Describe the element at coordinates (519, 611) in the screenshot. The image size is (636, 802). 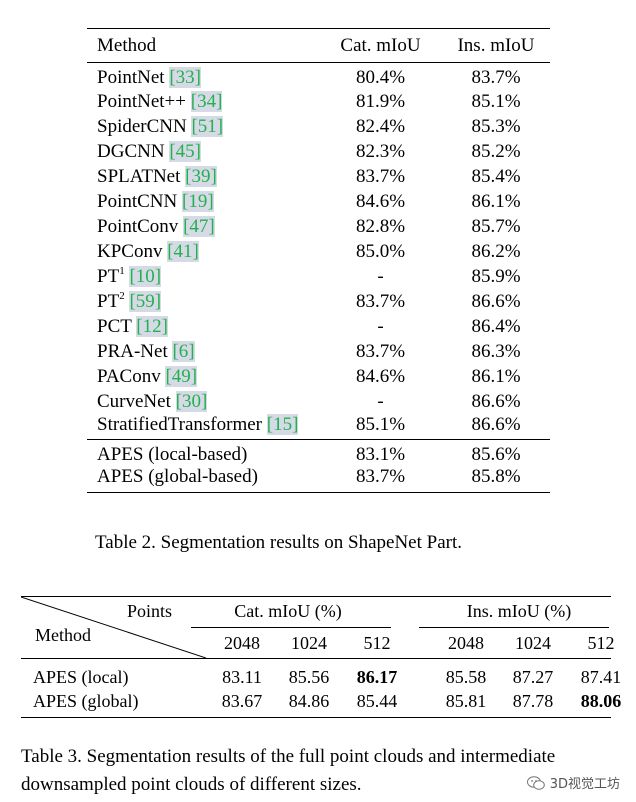
I see `group-header-ins-miou: Ins. mIoU (%)` at that location.